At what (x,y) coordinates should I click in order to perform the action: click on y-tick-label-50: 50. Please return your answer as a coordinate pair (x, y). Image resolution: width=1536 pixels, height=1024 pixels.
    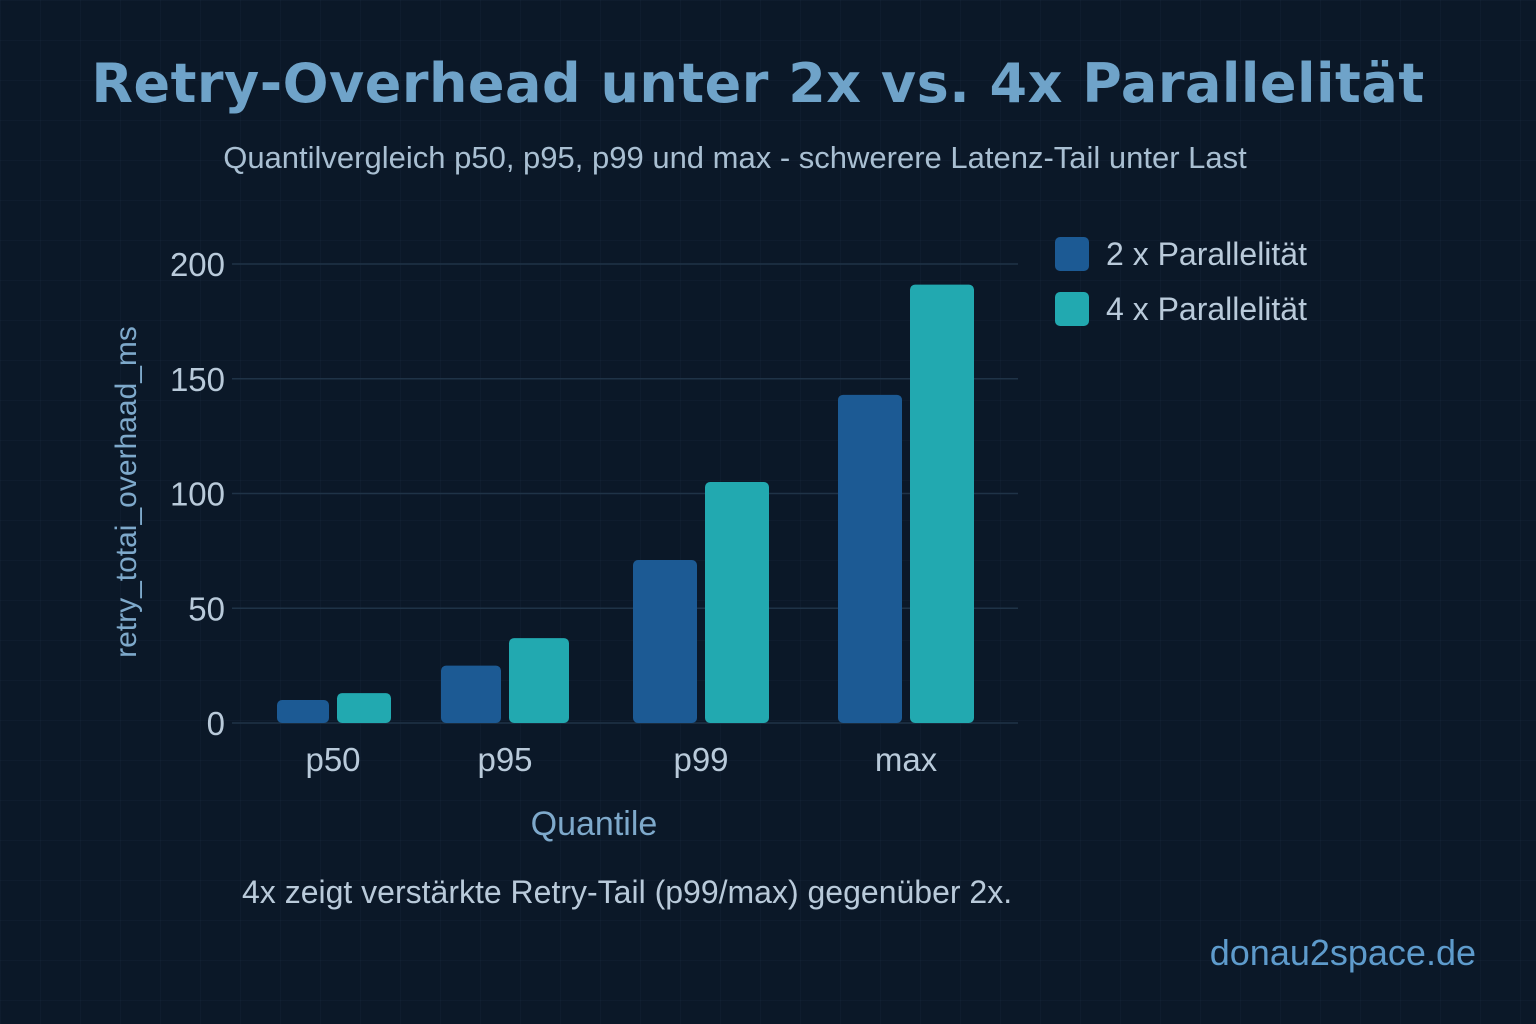
    Looking at the image, I should click on (206, 608).